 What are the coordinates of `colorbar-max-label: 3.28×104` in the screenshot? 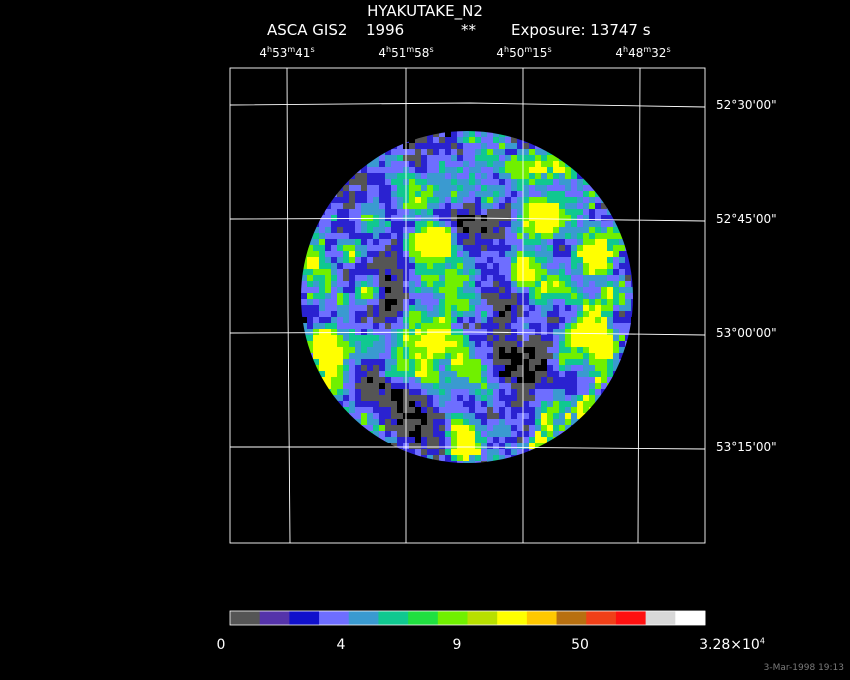 It's located at (732, 644).